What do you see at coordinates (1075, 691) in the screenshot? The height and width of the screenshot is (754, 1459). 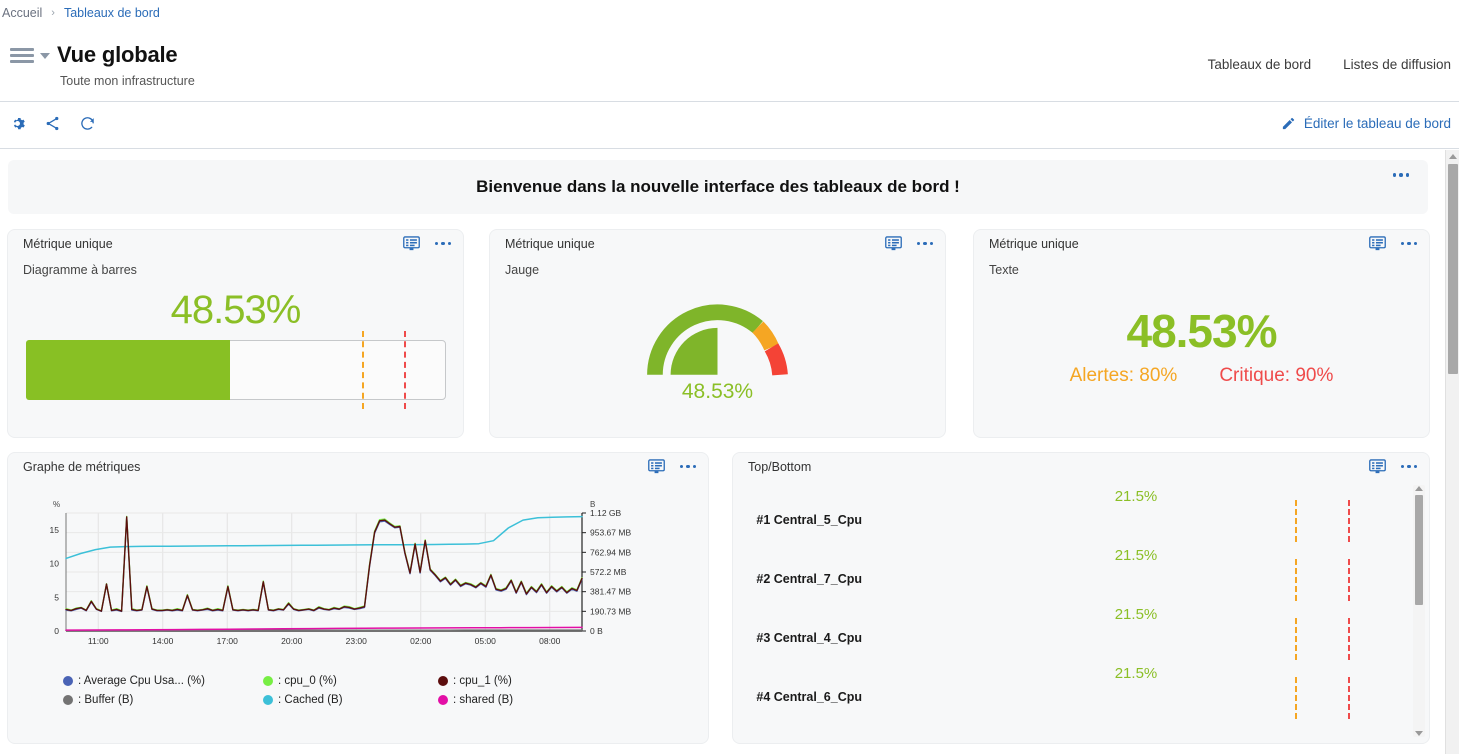 I see `top-bottom-row: 21.5% #4 Central_6_Cpu` at bounding box center [1075, 691].